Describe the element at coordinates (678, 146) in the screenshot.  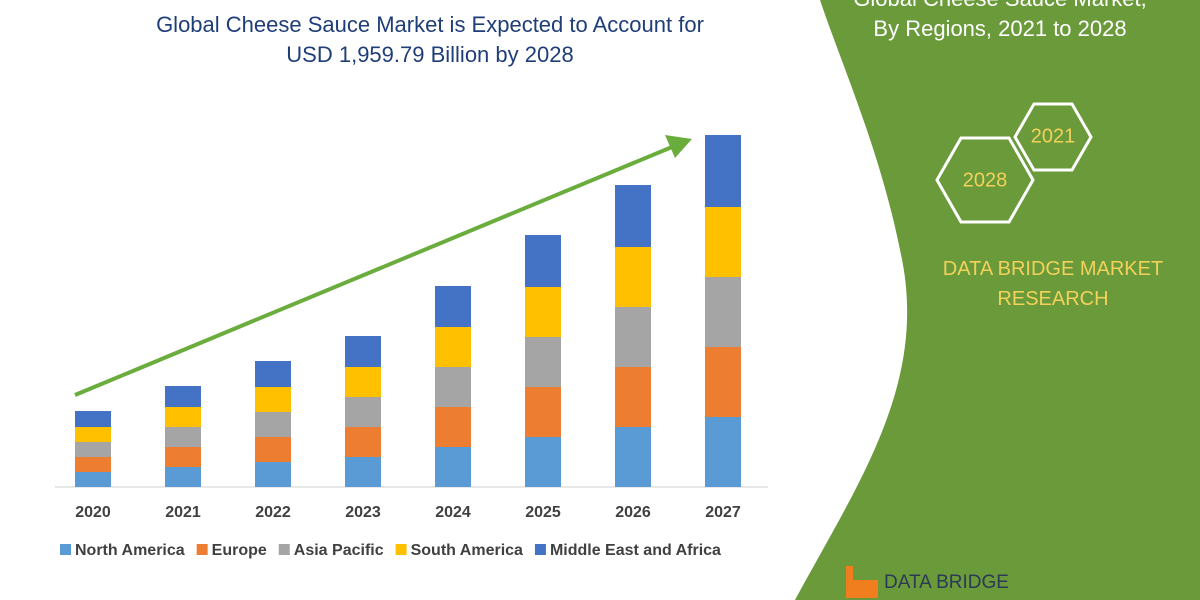
I see `trend-arrow-head` at that location.